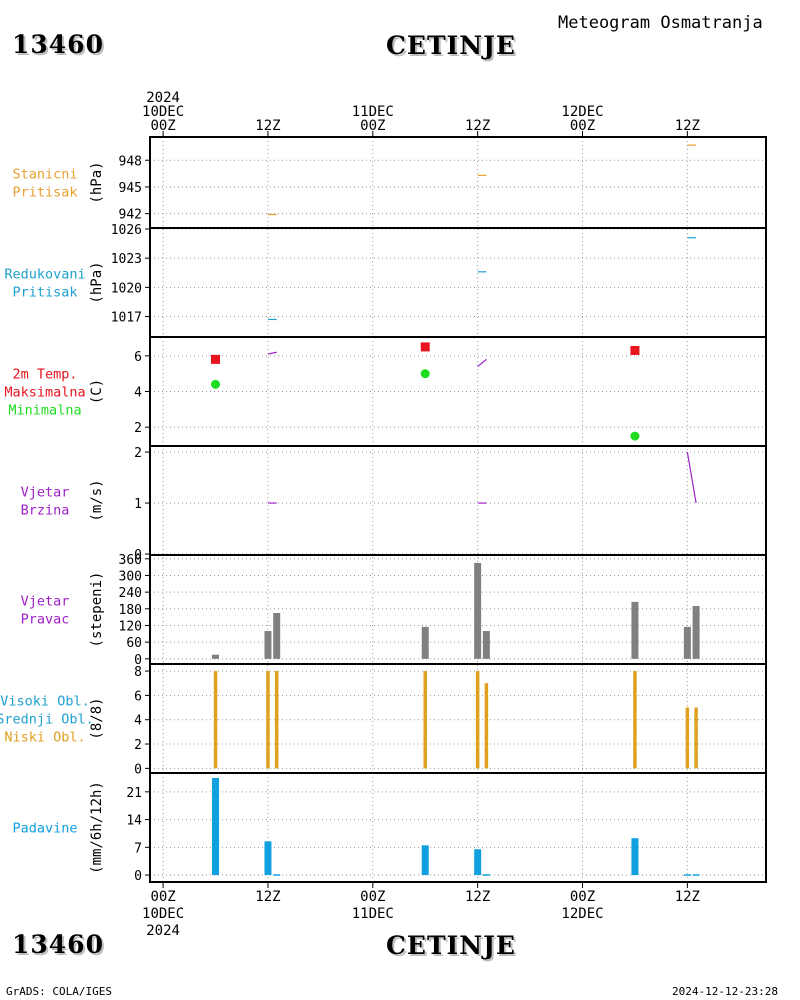 This screenshot has width=800, height=1000. Describe the element at coordinates (126, 259) in the screenshot. I see `y-tick-label: 1023` at that location.